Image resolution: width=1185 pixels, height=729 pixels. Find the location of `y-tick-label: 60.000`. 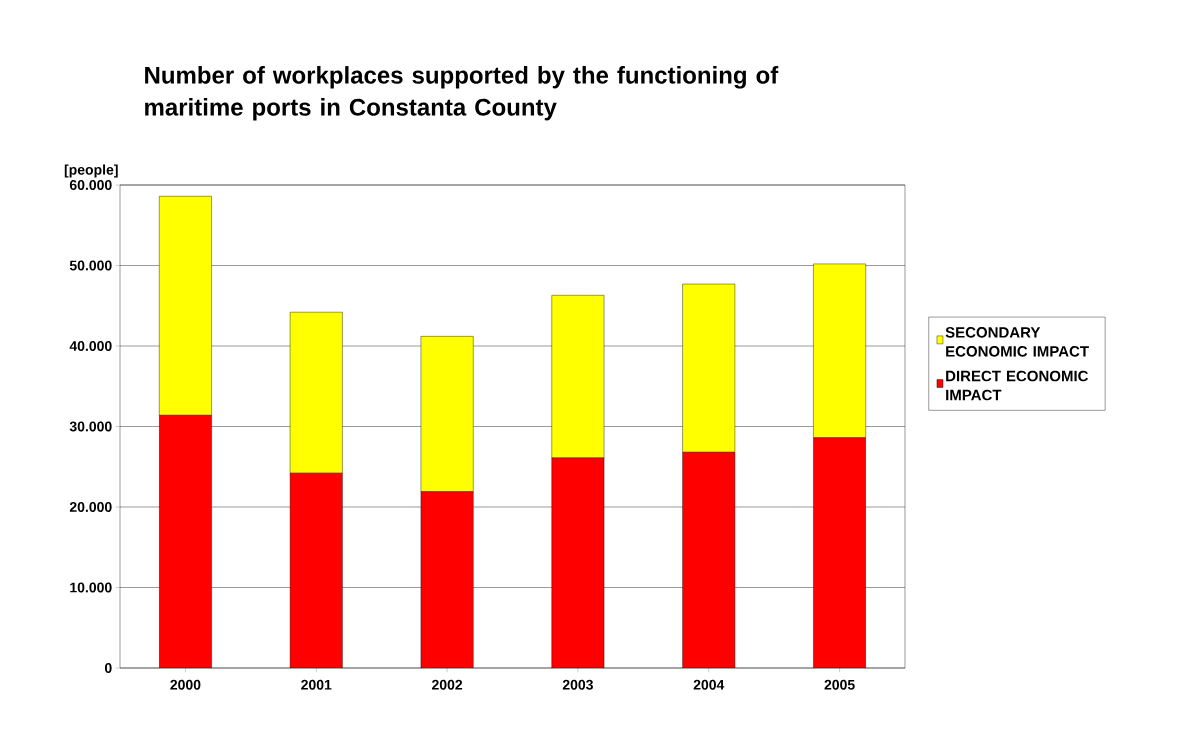

y-tick-label: 60.000 is located at coordinates (90, 185).